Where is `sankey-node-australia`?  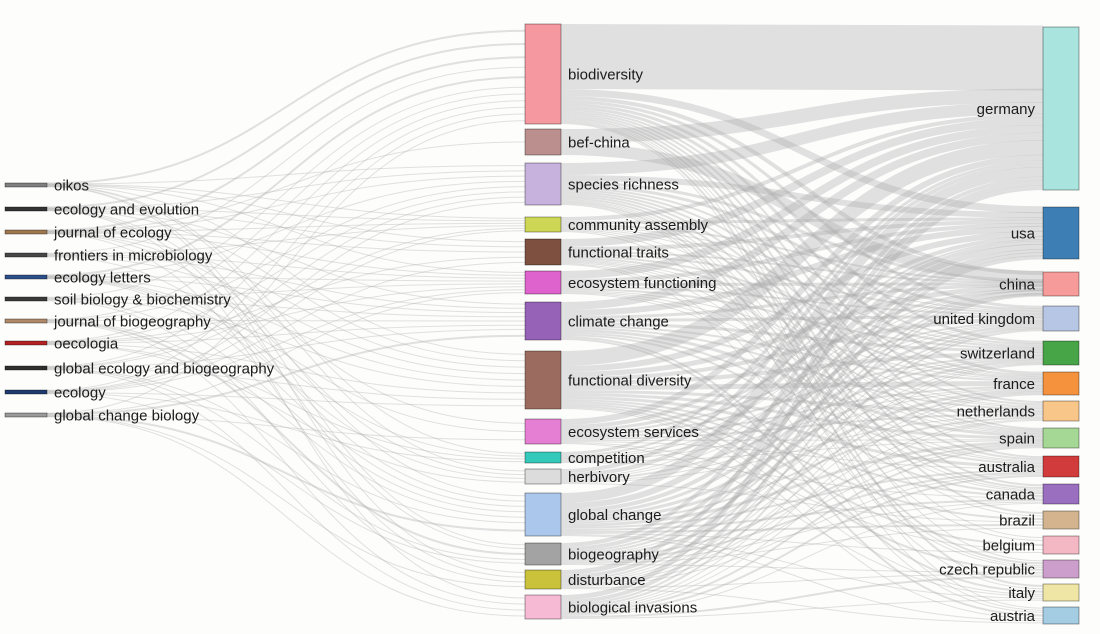 sankey-node-australia is located at coordinates (1061, 466).